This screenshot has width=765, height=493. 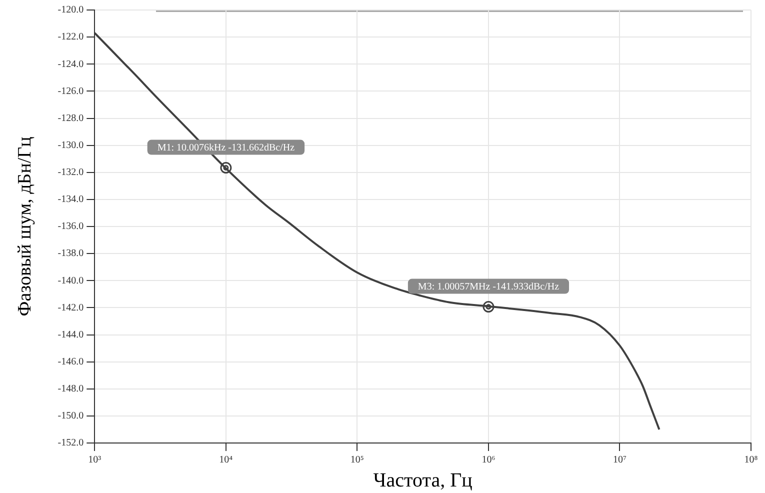 What do you see at coordinates (357, 460) in the screenshot?
I see `x-tick-label: 10⁵` at bounding box center [357, 460].